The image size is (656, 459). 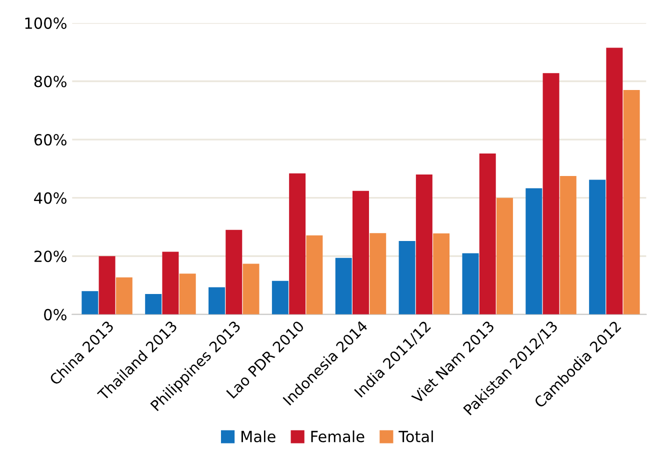 What do you see at coordinates (50, 256) in the screenshot?
I see `y-tick-label: 20%` at bounding box center [50, 256].